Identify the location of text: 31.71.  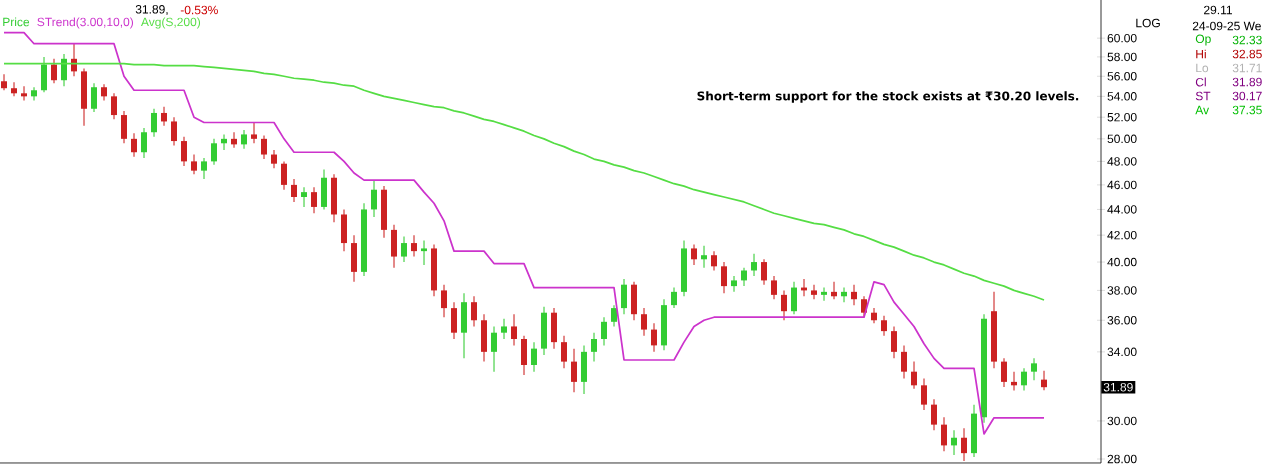
(1247, 68).